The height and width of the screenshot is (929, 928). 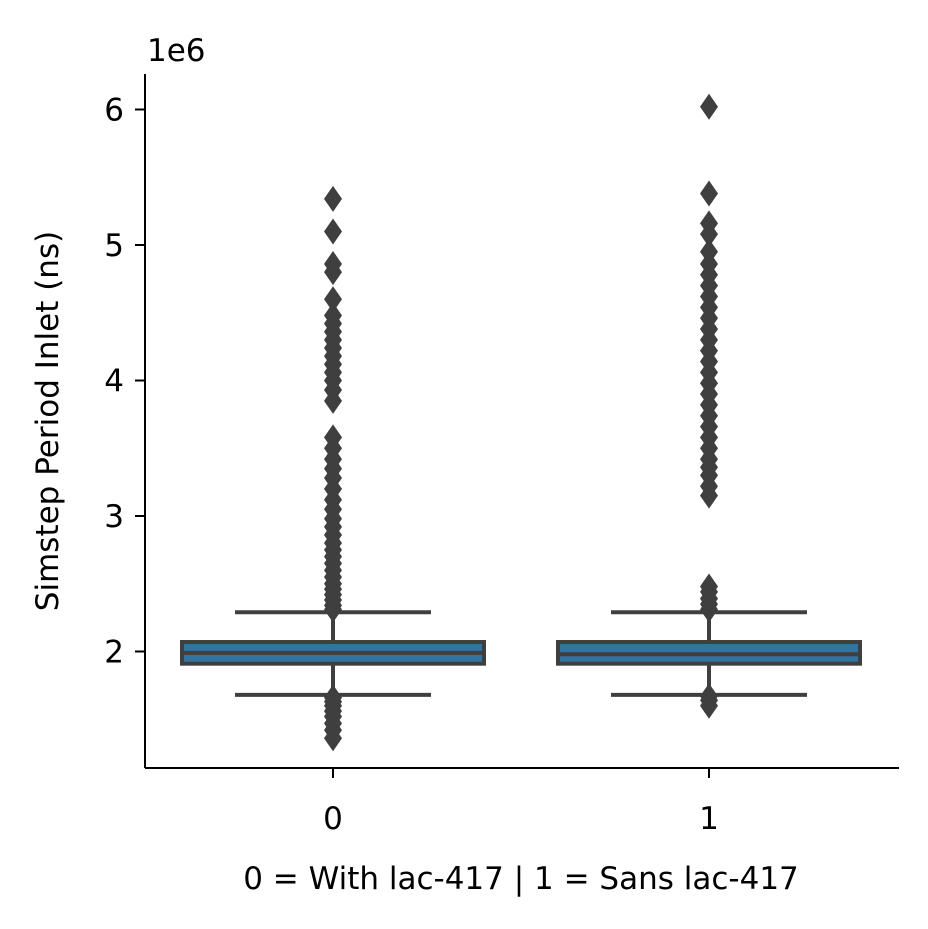 What do you see at coordinates (114, 111) in the screenshot?
I see `y-tick-label: 6` at bounding box center [114, 111].